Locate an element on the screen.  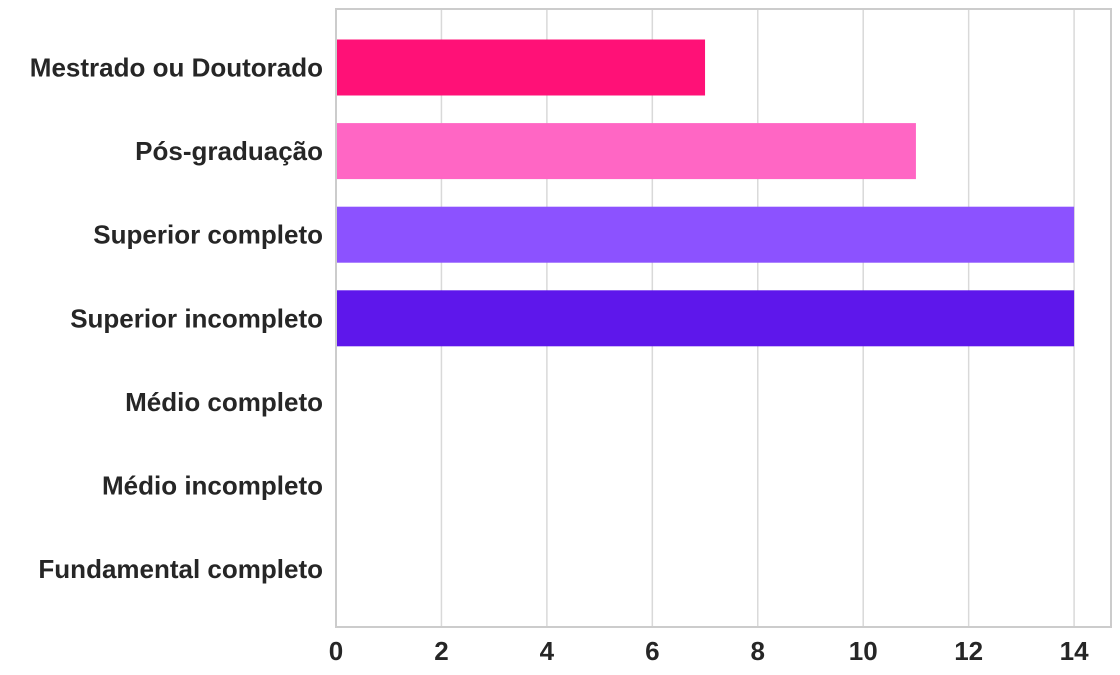
category-label-superior-incompleto: Superior incompleto is located at coordinates (196, 318).